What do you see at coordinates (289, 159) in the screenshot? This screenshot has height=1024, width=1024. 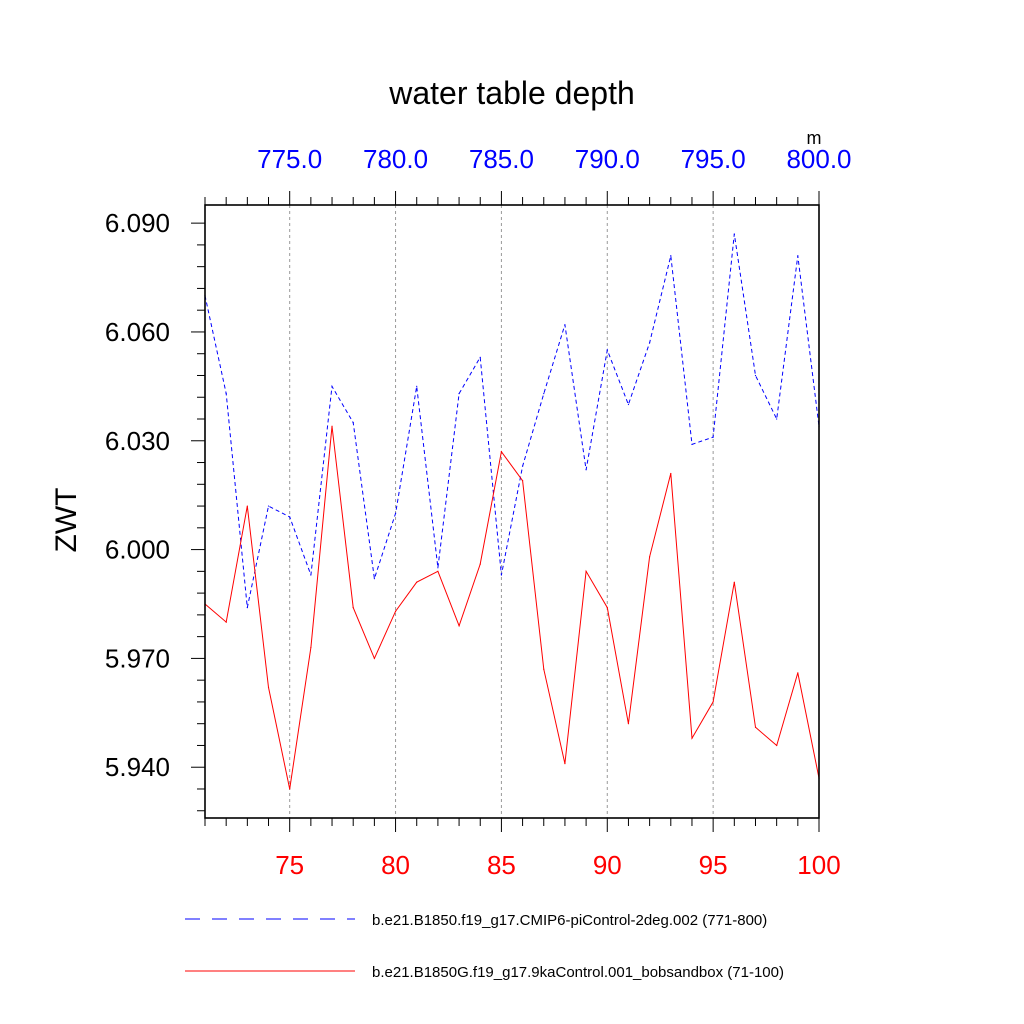 I see `x-top-tick-label: 775.0` at bounding box center [289, 159].